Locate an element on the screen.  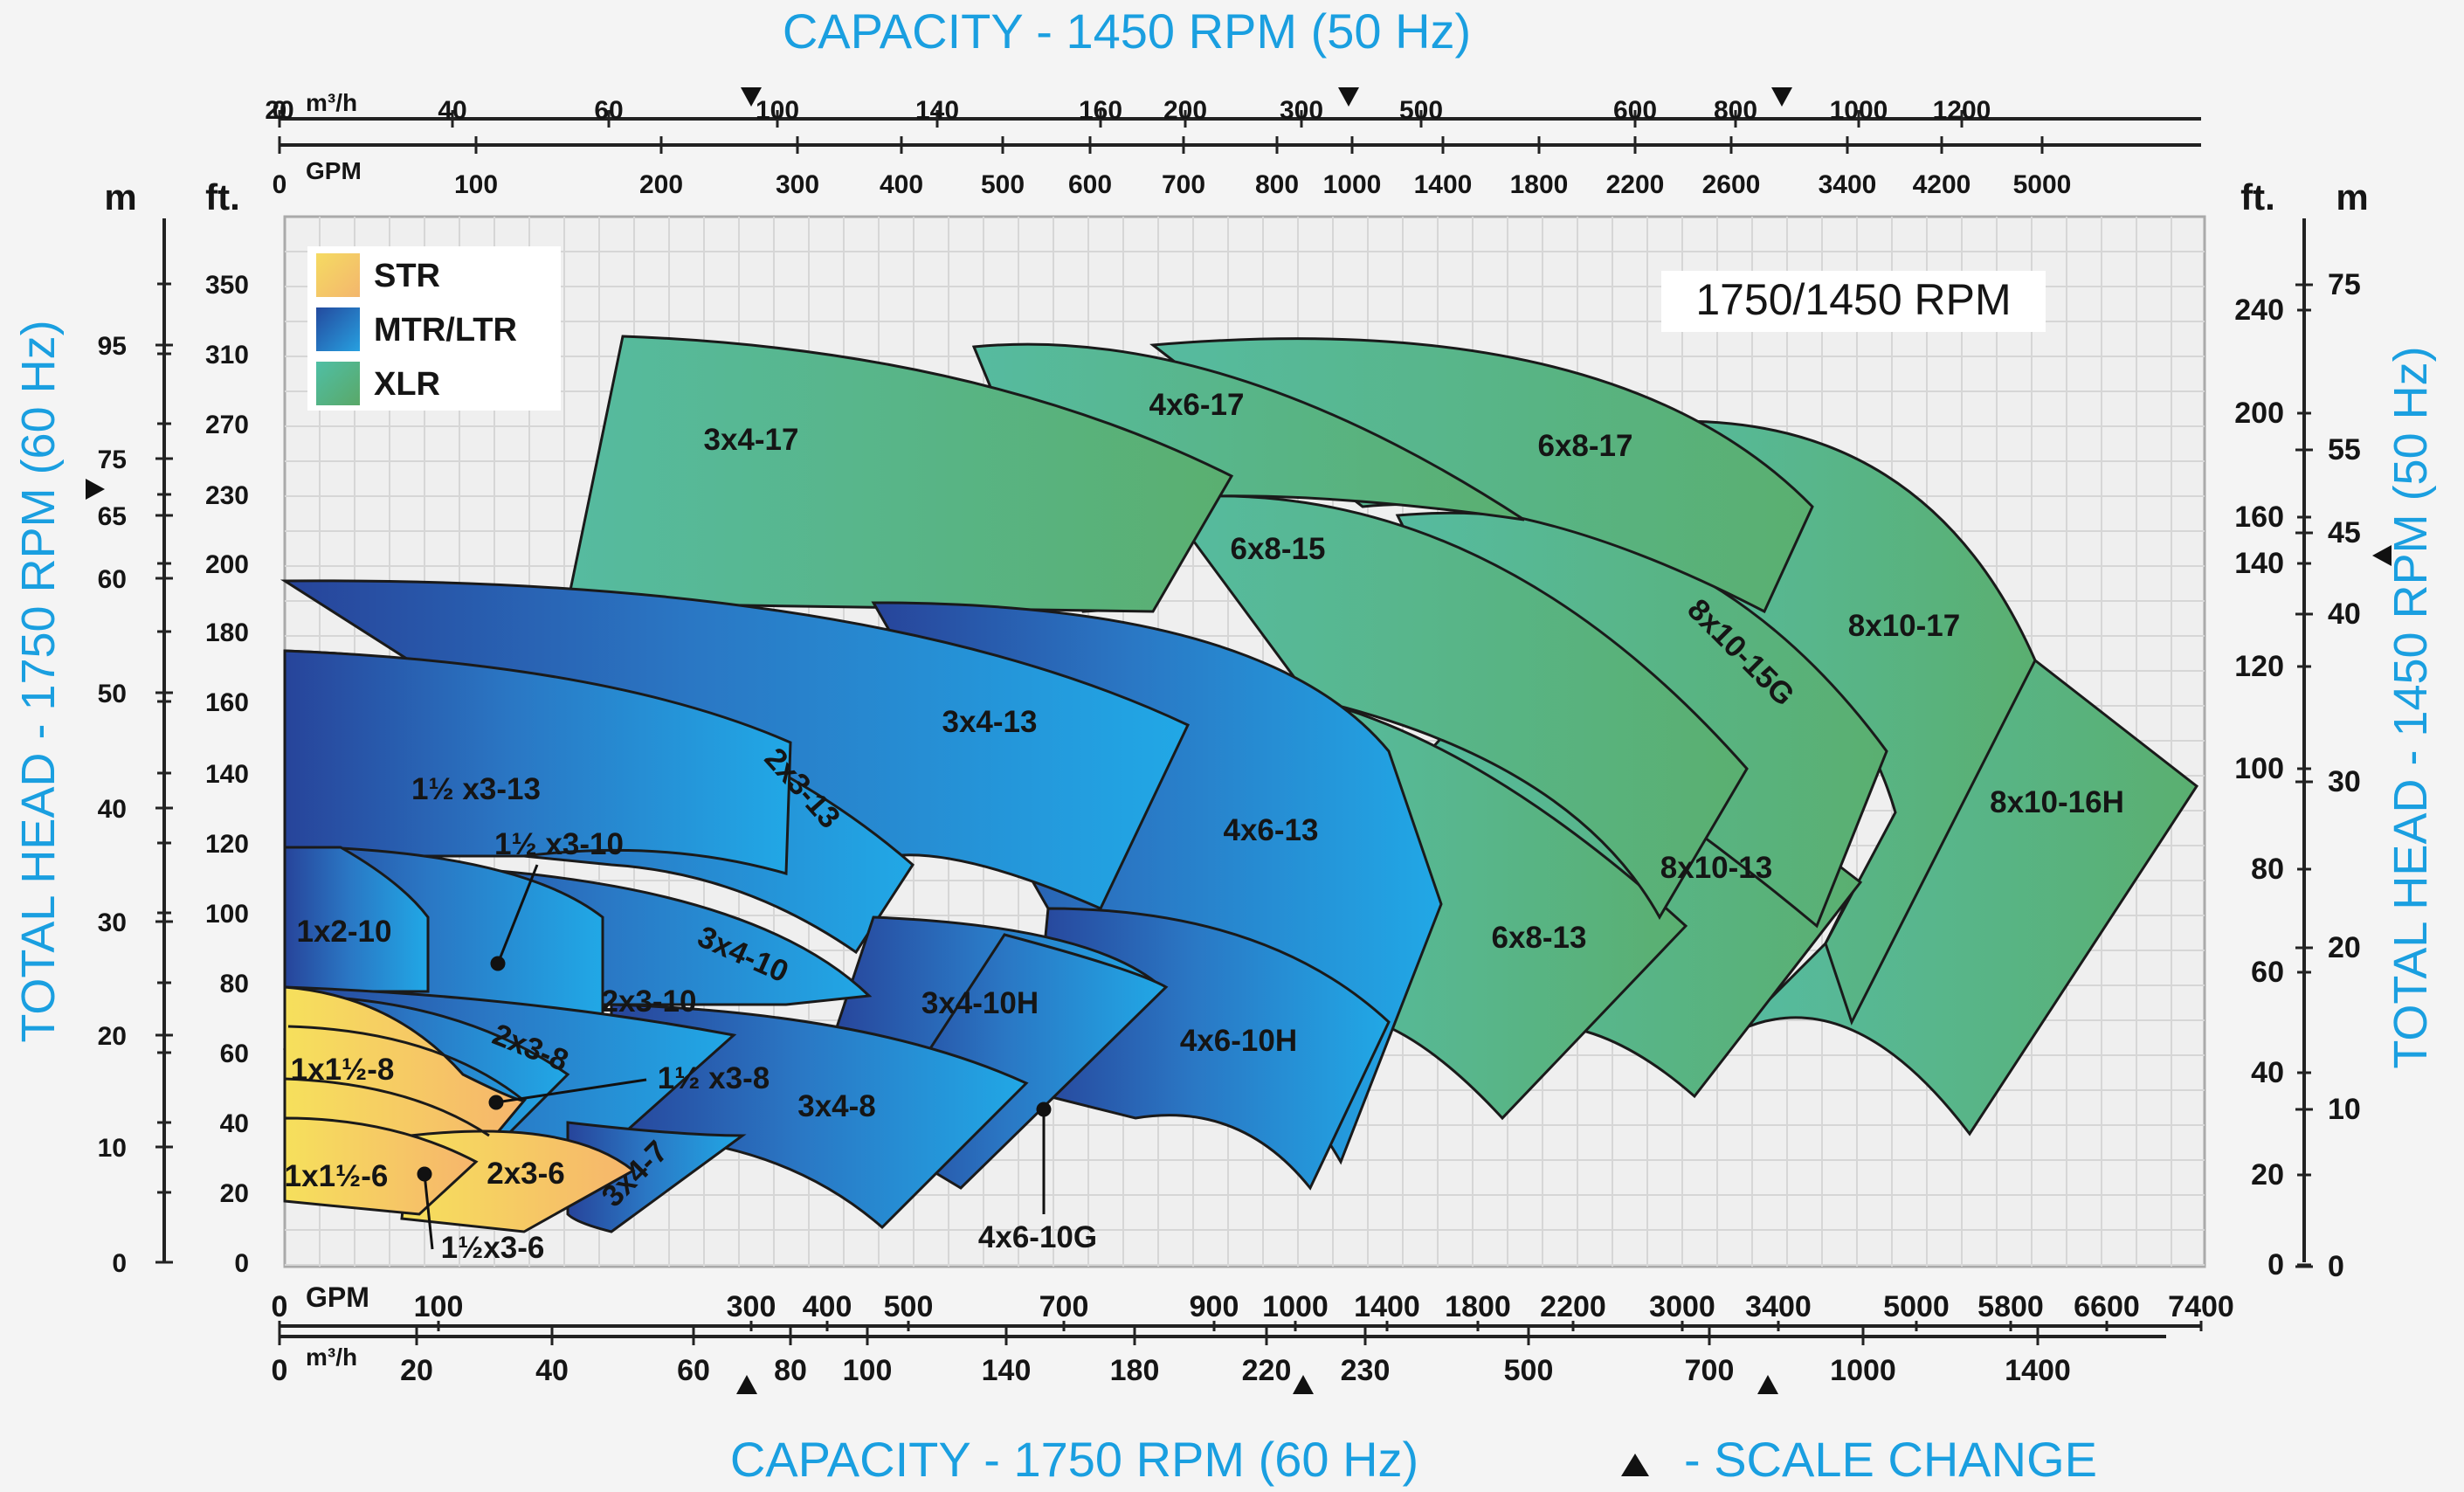
y-axis-title-right: TOTAL HEAD - 1450 RPM (50 Hz) is located at coordinates (2411, 707).